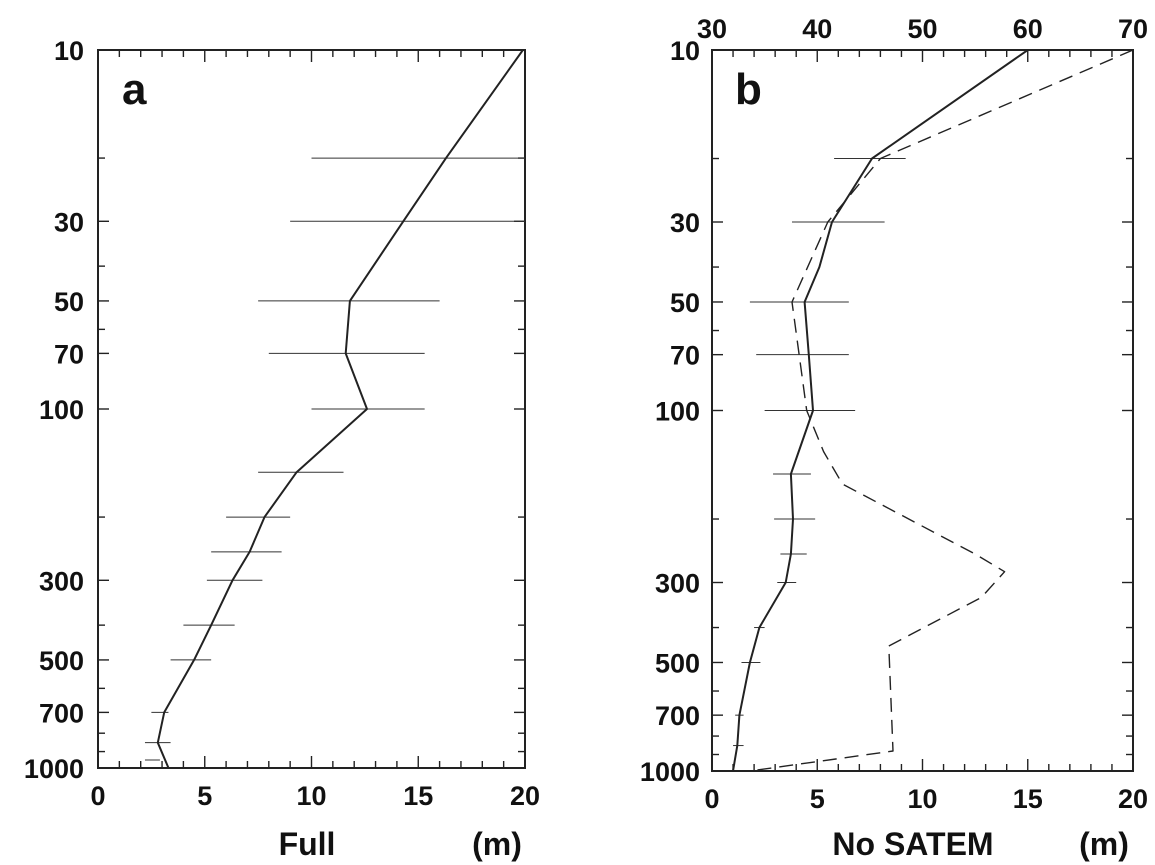 The width and height of the screenshot is (1155, 865). Describe the element at coordinates (307, 844) in the screenshot. I see `x-axis-label: Full` at that location.